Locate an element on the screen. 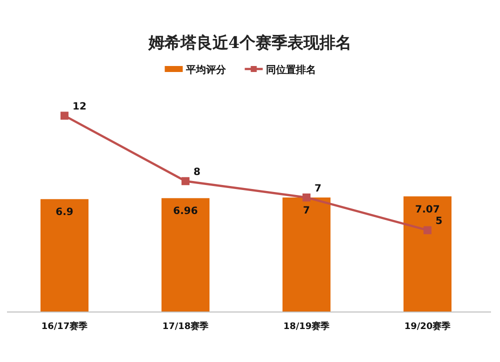 The width and height of the screenshot is (500, 362). data-label: 5 is located at coordinates (439, 222).